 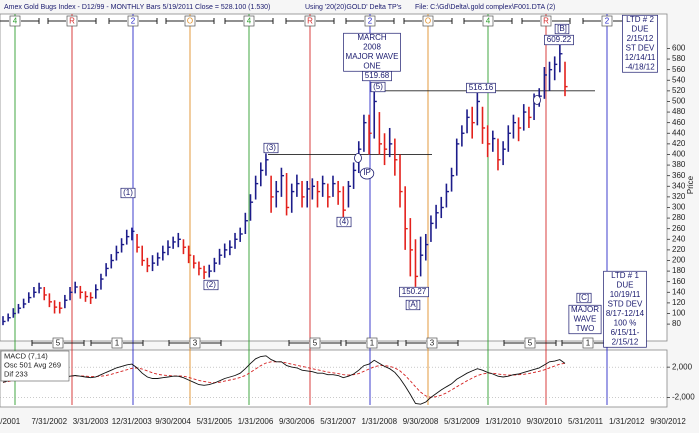 I want to click on annotation-text: (5), so click(x=378, y=86).